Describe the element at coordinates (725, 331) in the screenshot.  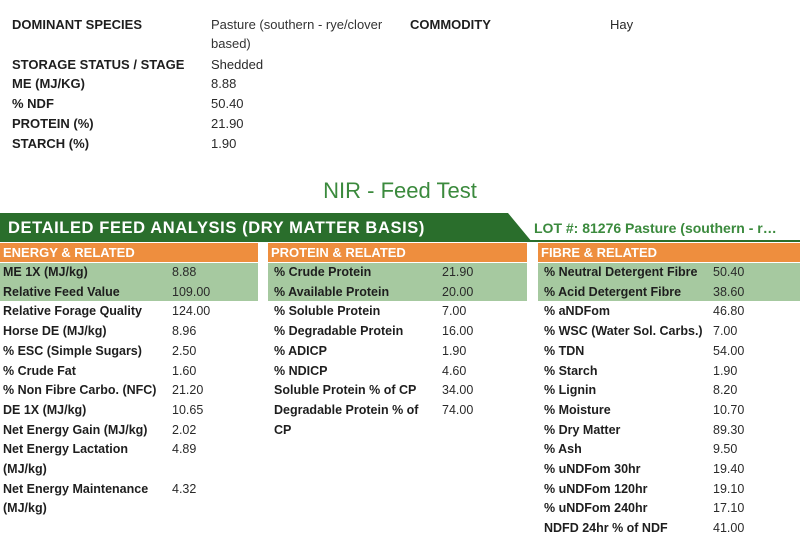
I see `fibre-row-value: 7.00` at that location.